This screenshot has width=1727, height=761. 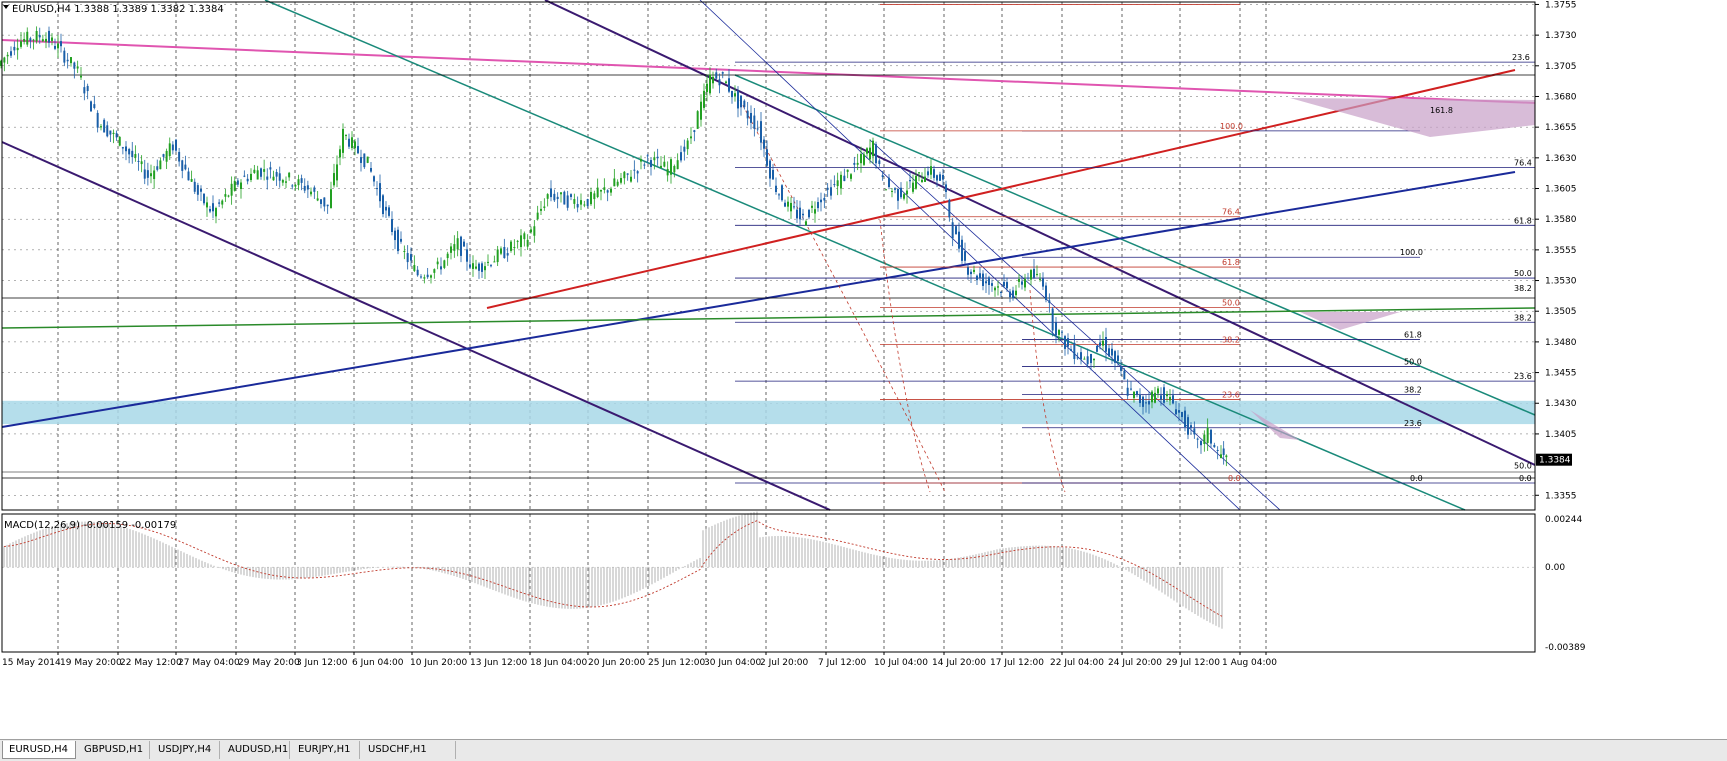 I want to click on x-tick-label: 24 Jul 20:00, so click(x=1135, y=663).